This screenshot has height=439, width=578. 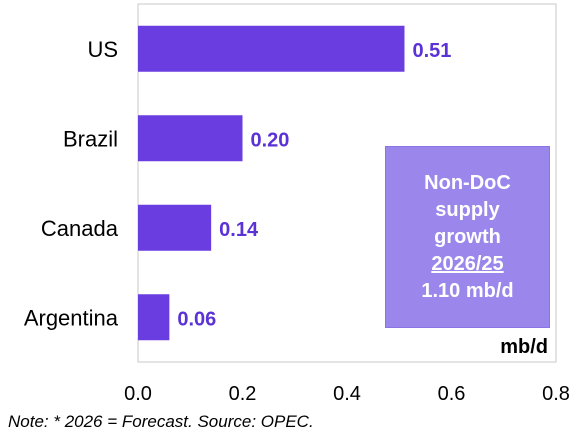 I want to click on bar-us, so click(x=271, y=48).